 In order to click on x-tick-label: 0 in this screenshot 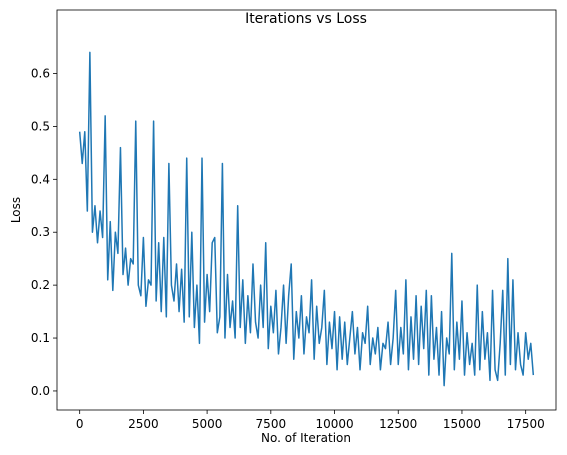, I will do `click(80, 424)`.